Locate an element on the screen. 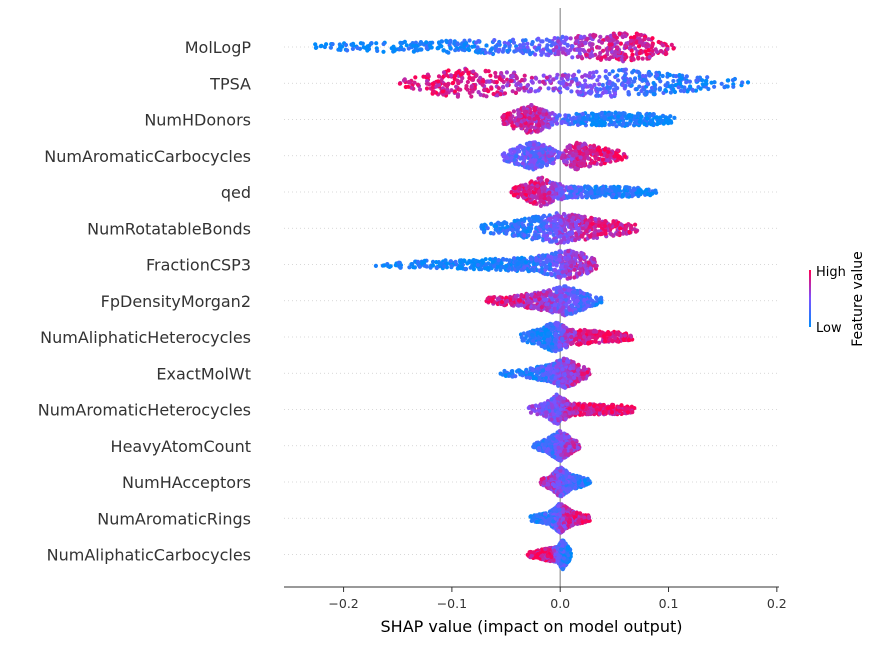 Image resolution: width=875 pixels, height=645 pixels. swarm-NumAromaticCarbocycles is located at coordinates (564, 156).